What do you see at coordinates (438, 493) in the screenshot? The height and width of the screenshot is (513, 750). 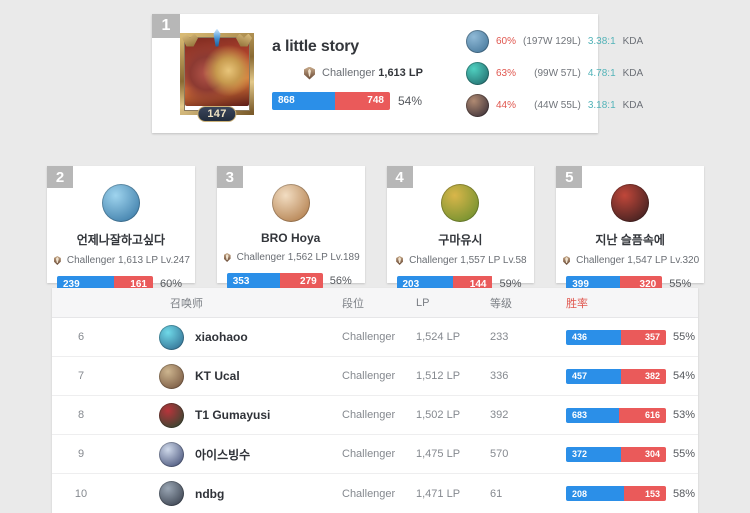 I see `row-lp: 1,471 LP` at bounding box center [438, 493].